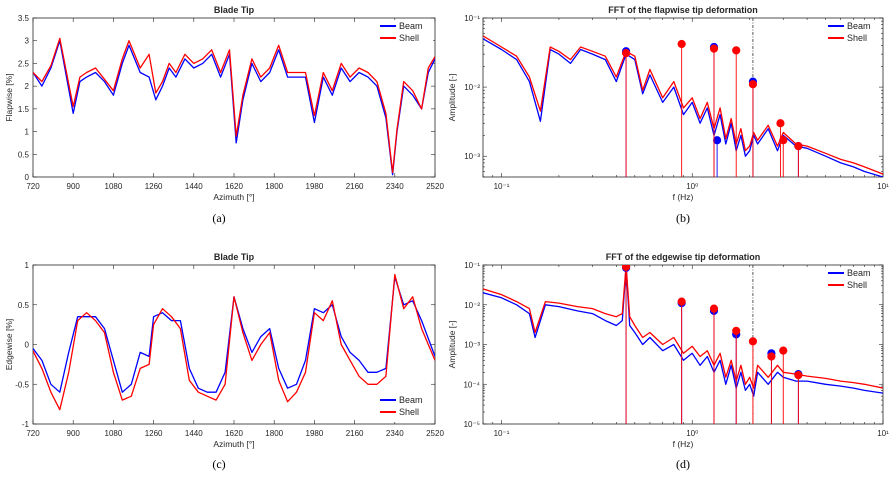  Describe the element at coordinates (24, 63) in the screenshot. I see `y-tick-label: 2.5` at that location.